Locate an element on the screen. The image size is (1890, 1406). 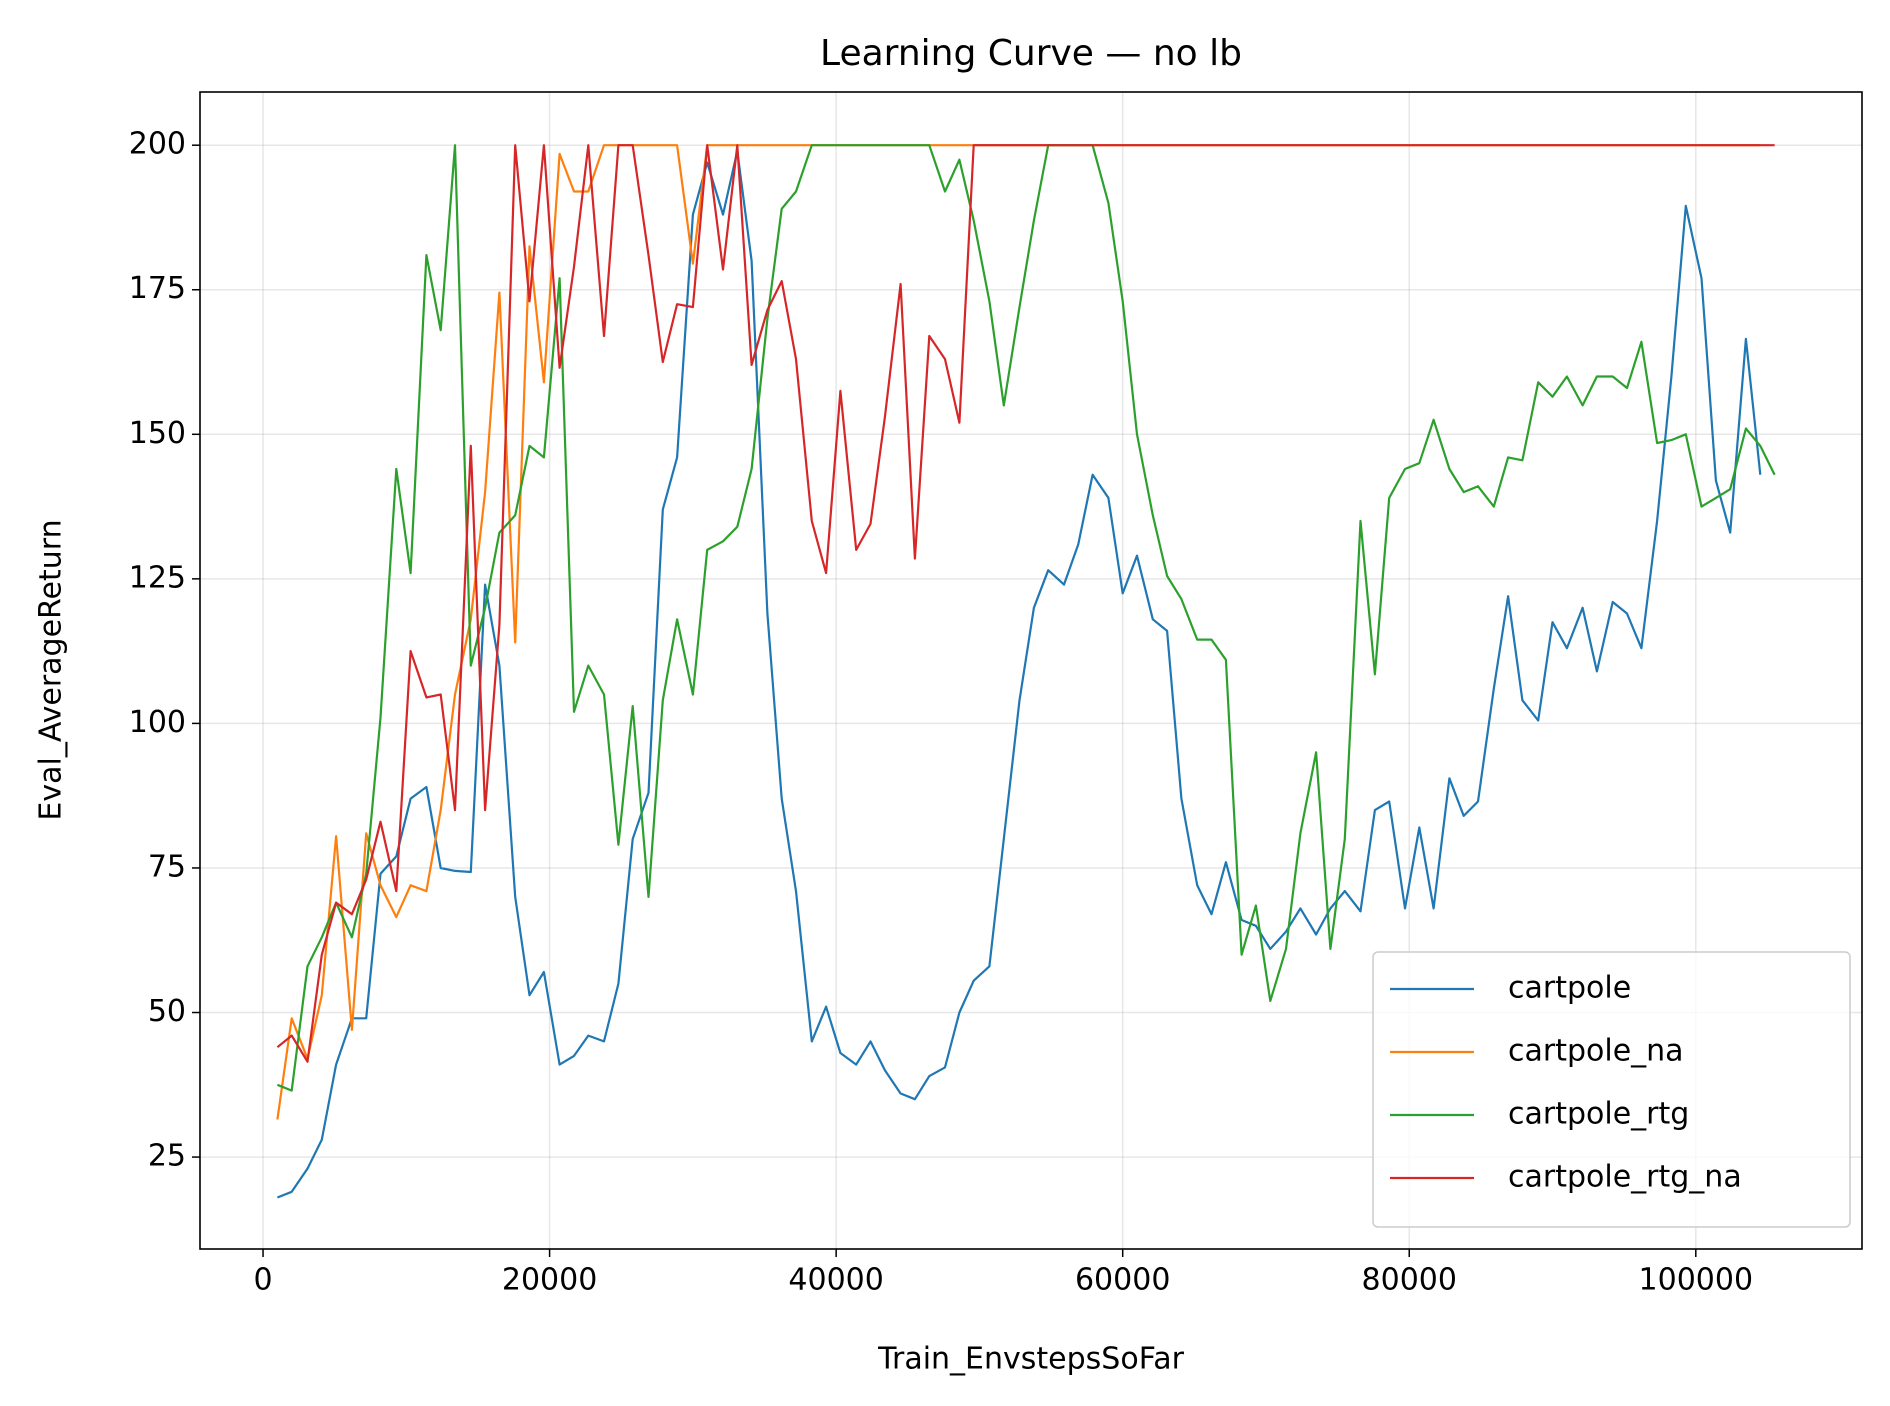
y-tick-label: 25 is located at coordinates (167, 1156).